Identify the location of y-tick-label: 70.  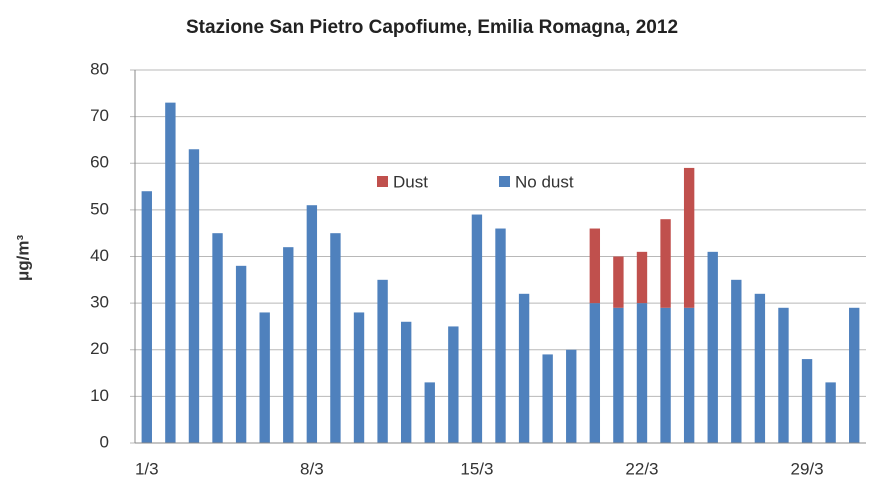
(99, 115).